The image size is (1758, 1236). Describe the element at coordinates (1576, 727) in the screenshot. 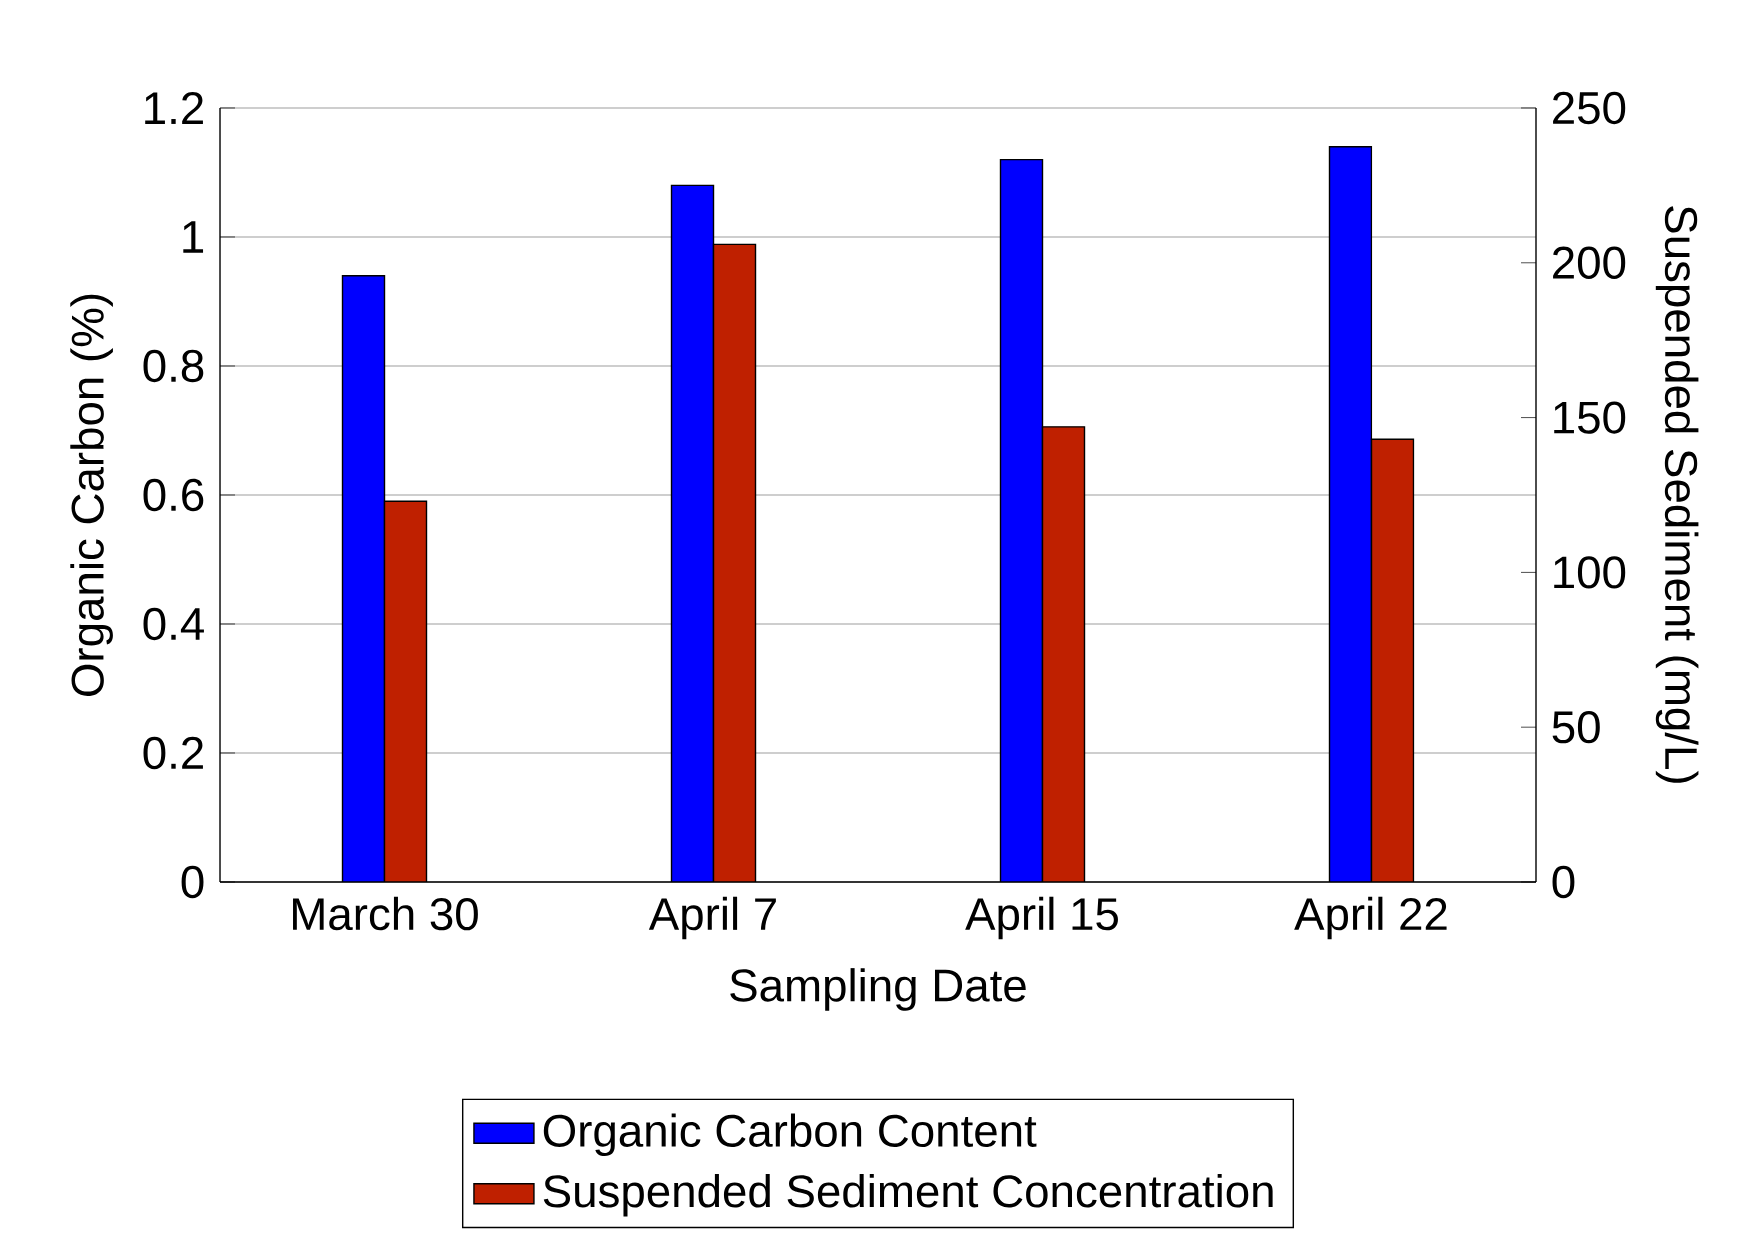

I see `y2-tick-label: 50` at that location.